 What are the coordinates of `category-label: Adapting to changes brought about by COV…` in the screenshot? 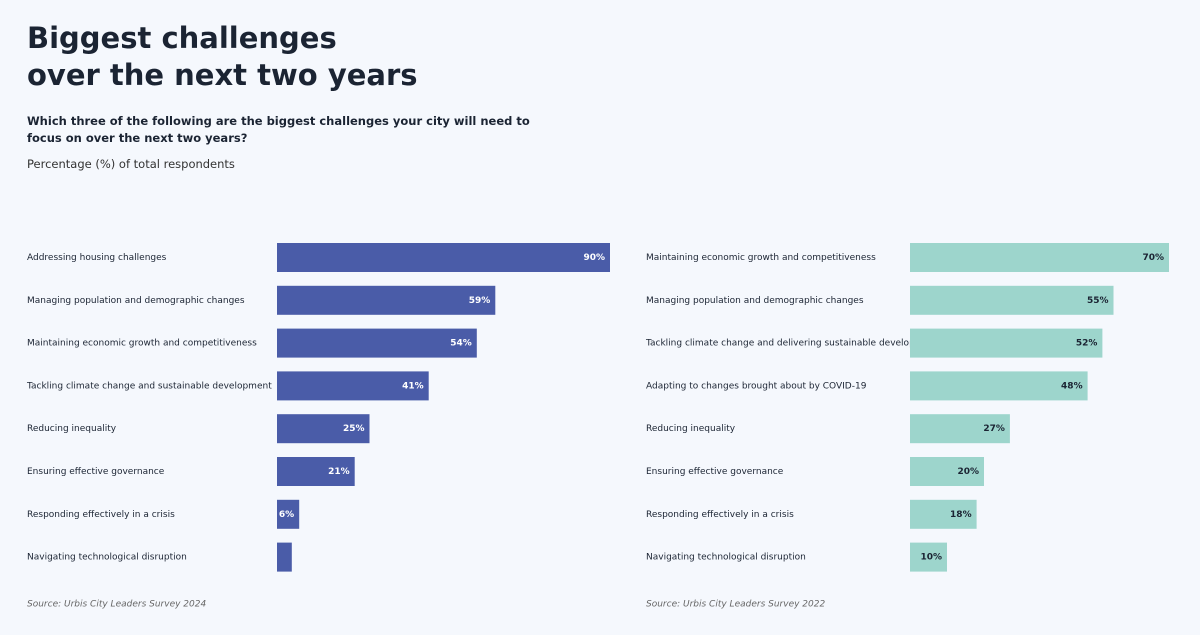 It's located at (756, 386).